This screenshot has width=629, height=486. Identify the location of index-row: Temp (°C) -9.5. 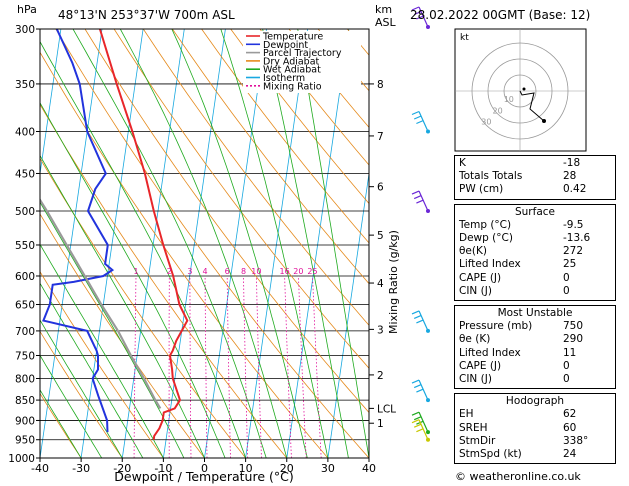
(535, 225).